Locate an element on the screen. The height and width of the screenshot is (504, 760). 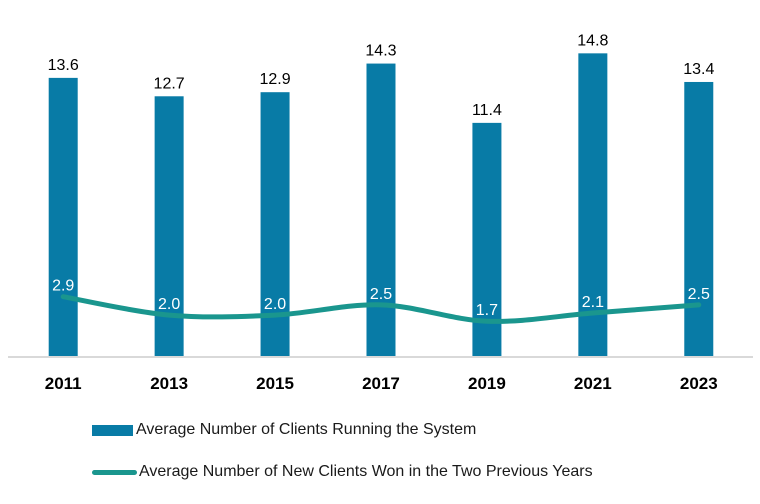
trend-line is located at coordinates (381, 309).